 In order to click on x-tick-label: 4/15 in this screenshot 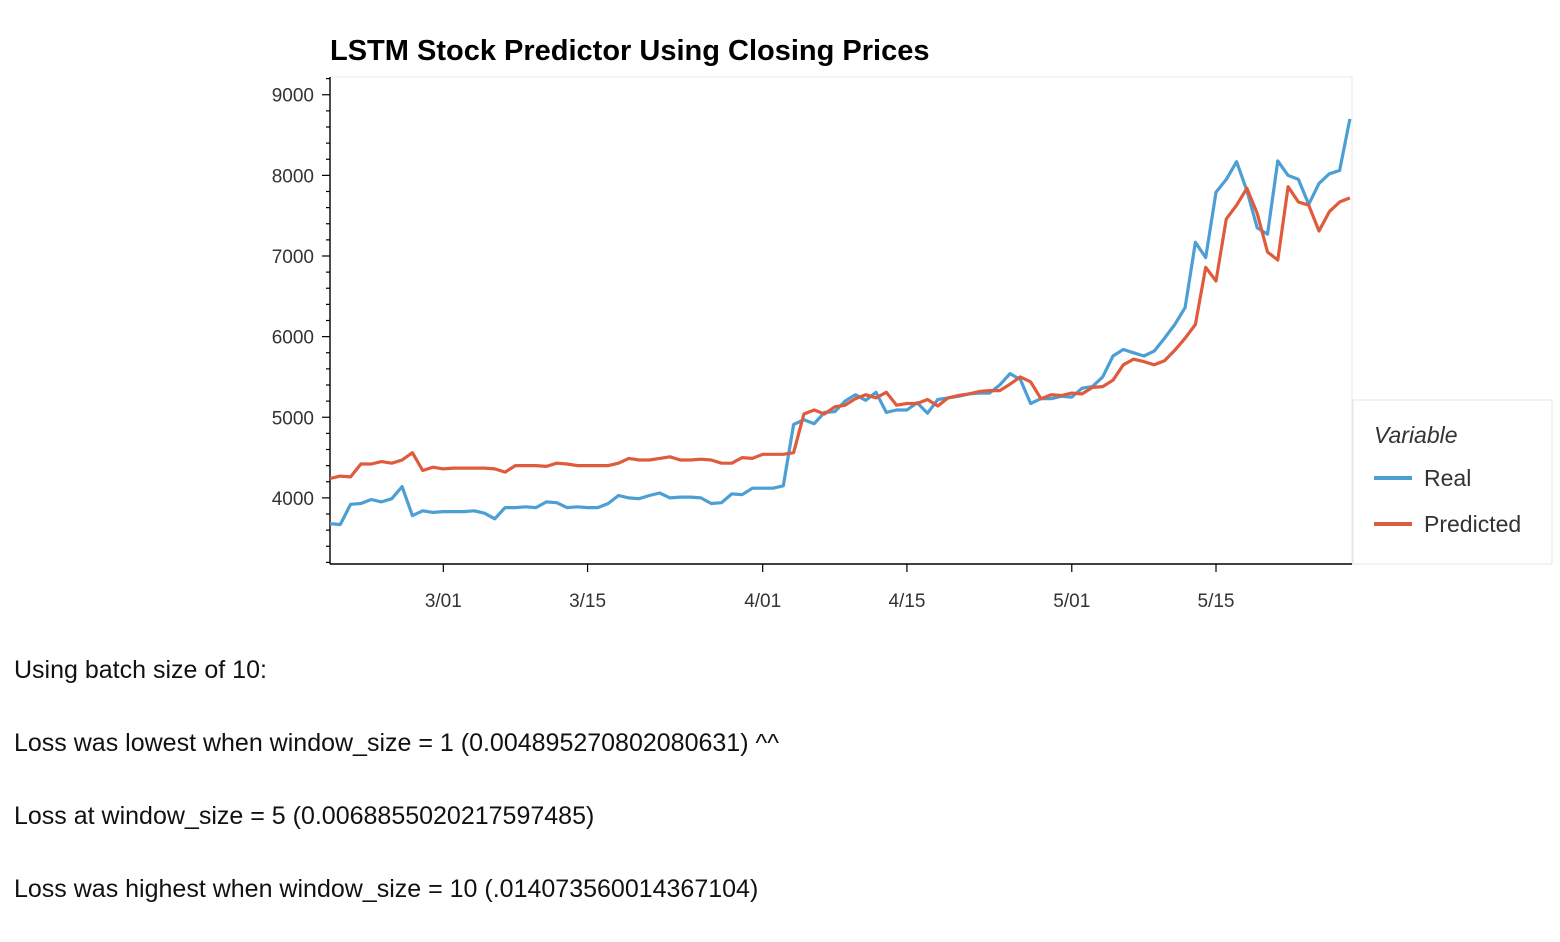, I will do `click(906, 601)`.